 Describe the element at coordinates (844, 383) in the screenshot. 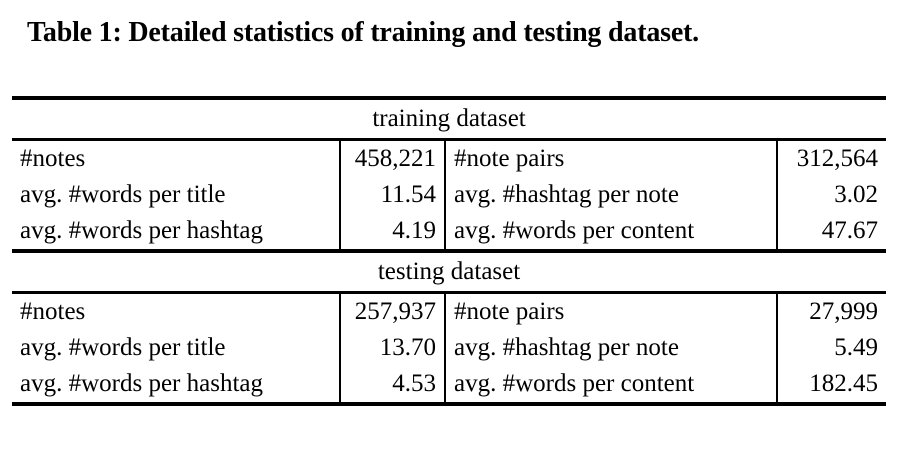

I see `stat-value: 182.45` at that location.